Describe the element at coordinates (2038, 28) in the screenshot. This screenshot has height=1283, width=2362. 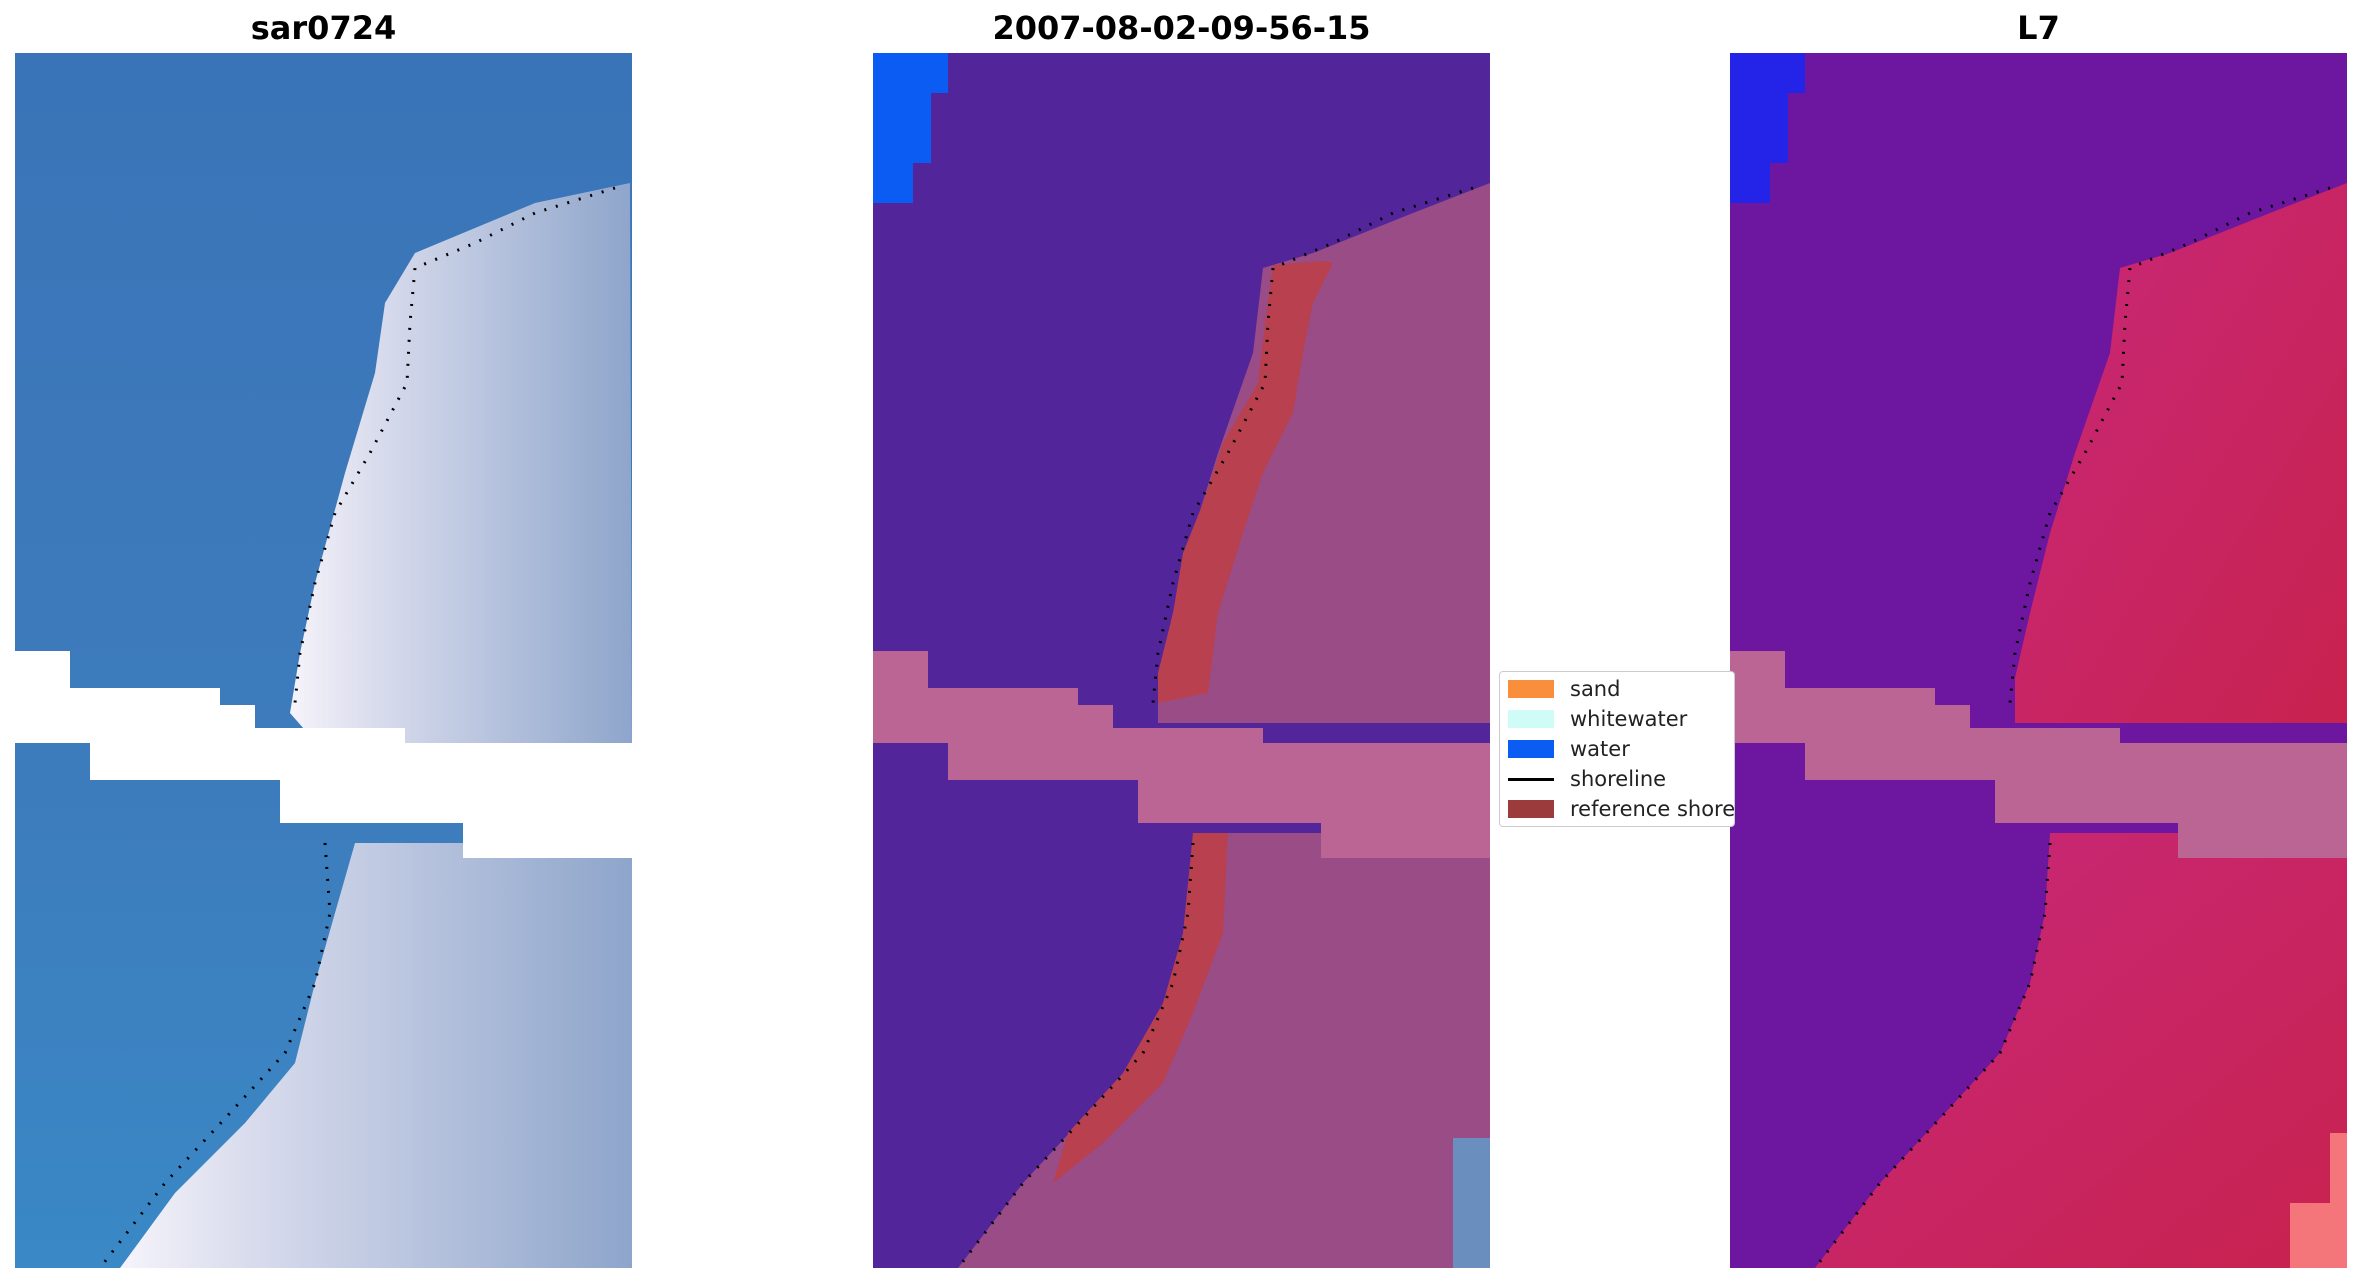
I see `panel-title-l7: L7` at that location.